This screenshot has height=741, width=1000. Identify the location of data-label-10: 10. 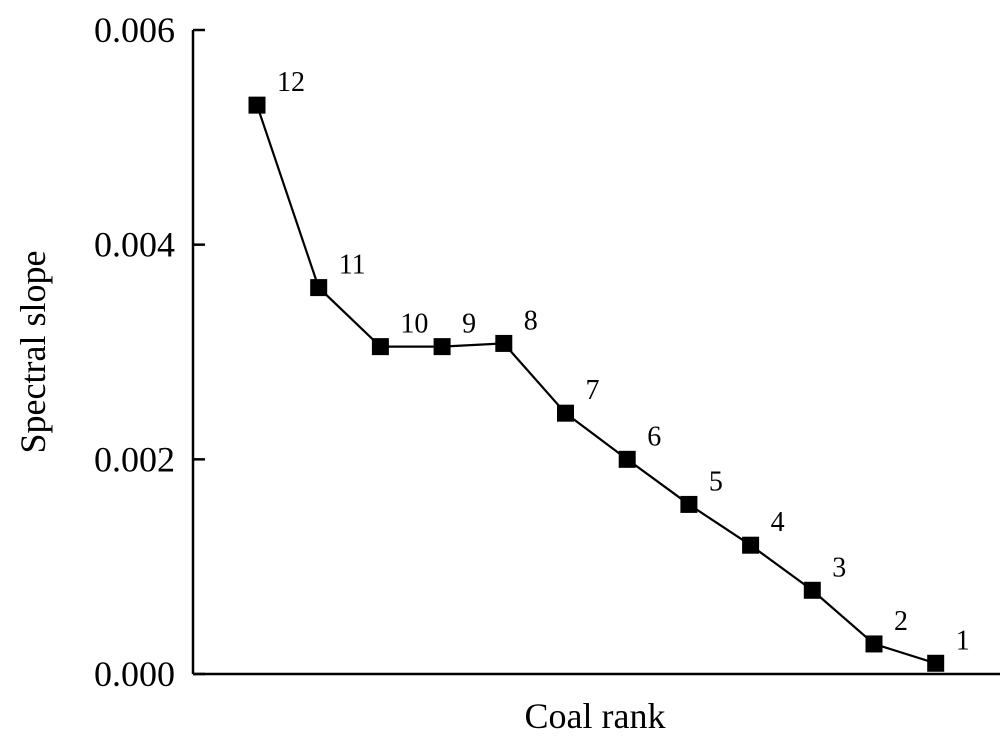
(414, 324).